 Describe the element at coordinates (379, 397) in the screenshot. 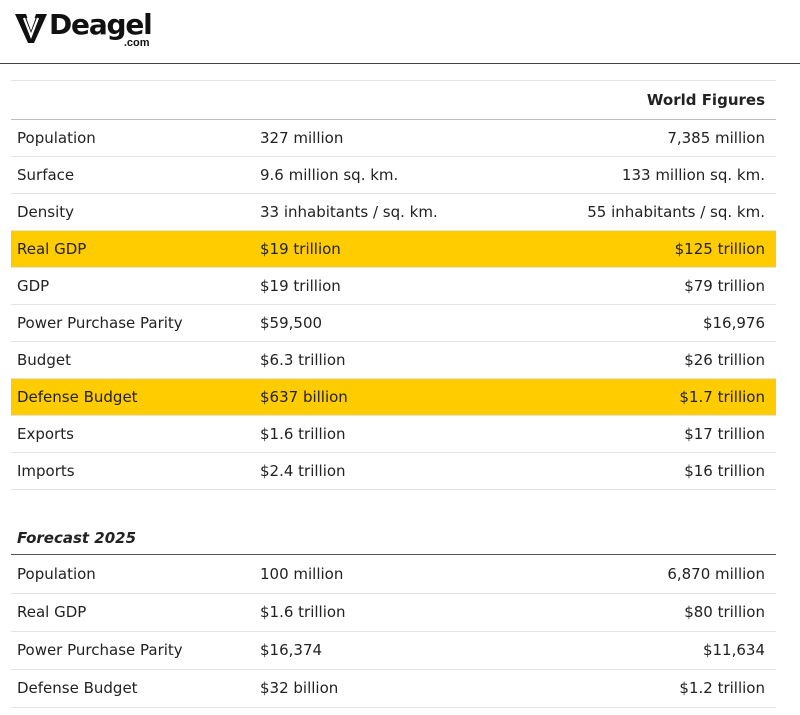

I see `row-value: $637 billion` at that location.